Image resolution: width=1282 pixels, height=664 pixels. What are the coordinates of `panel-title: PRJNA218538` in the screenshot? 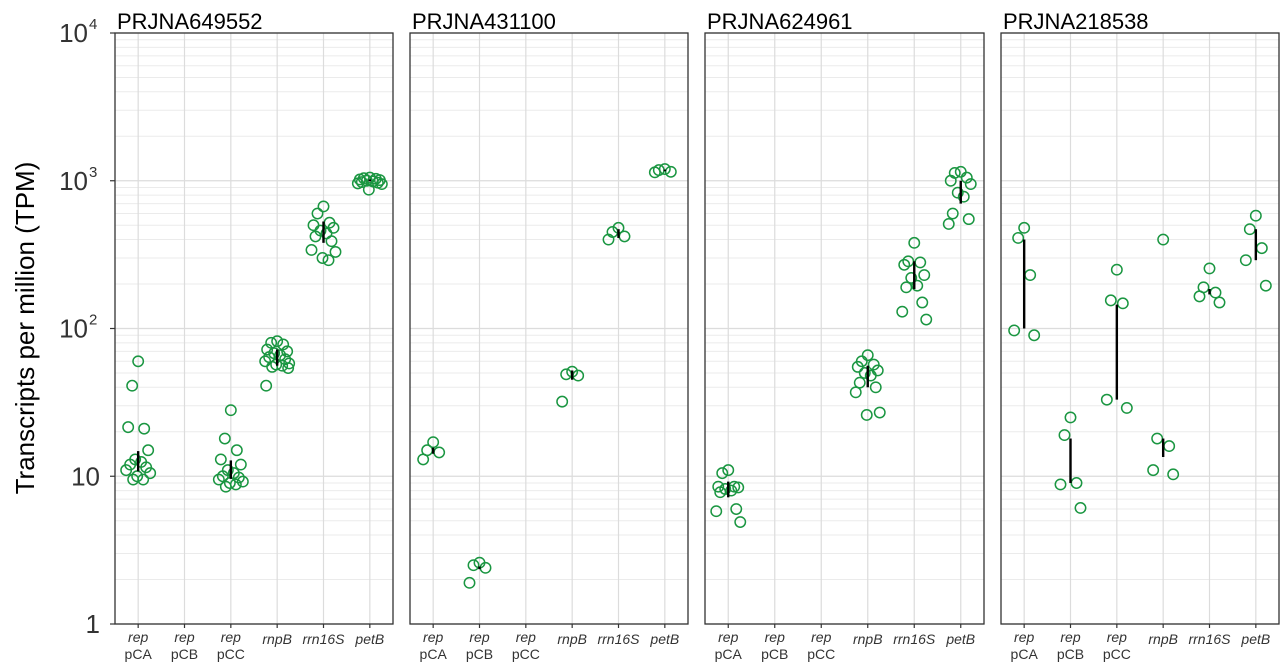 It's located at (1076, 21).